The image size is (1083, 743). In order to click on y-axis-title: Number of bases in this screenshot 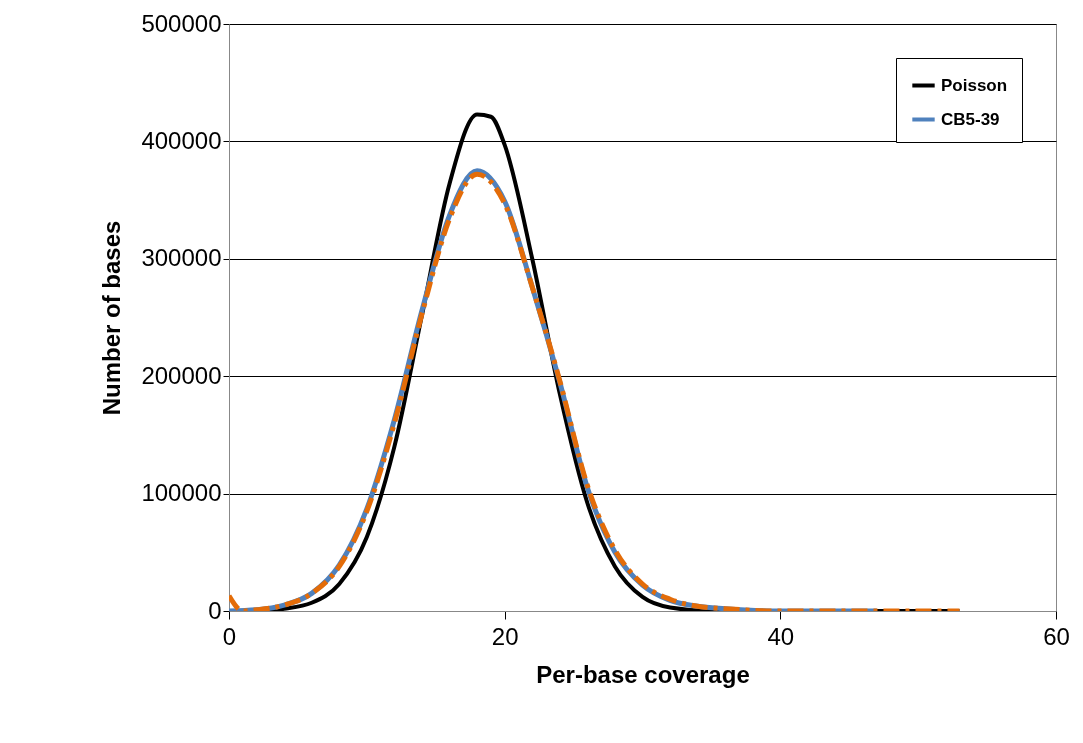, I will do `click(112, 318)`.